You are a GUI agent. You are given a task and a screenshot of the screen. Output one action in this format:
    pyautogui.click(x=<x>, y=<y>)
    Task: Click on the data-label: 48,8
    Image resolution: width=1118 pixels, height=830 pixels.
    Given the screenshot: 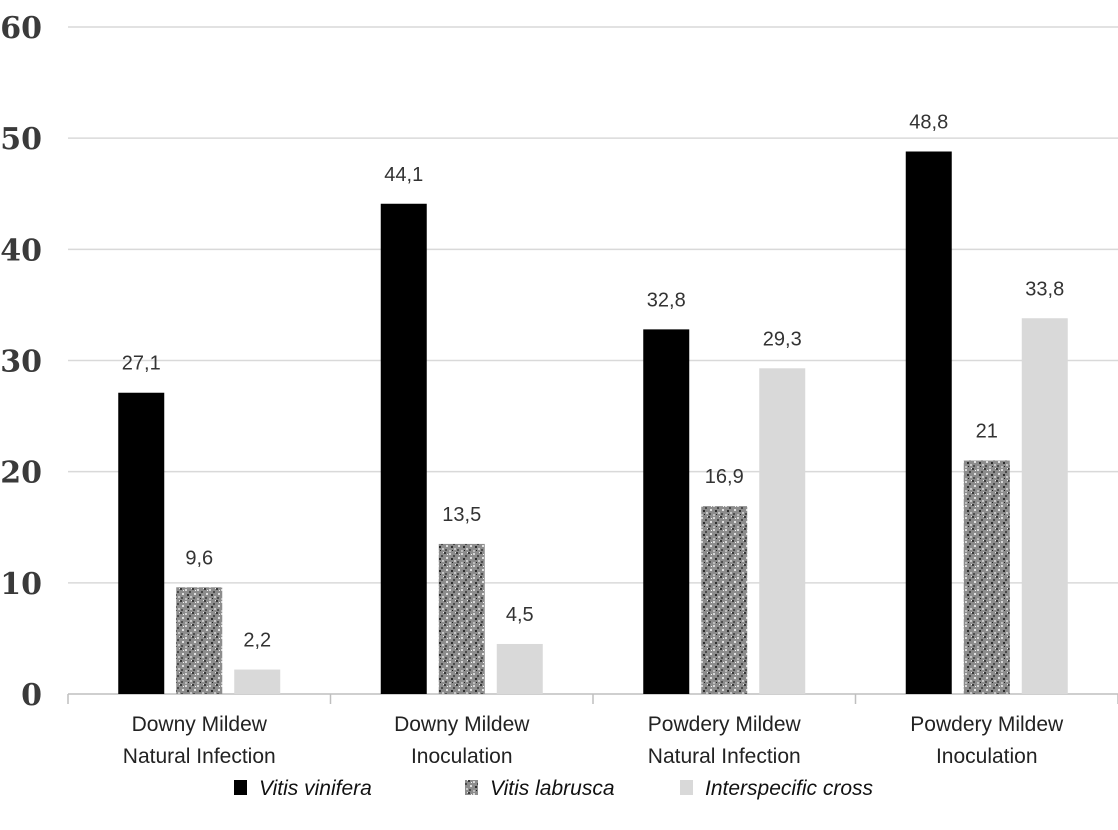 What is the action you would take?
    pyautogui.click(x=928, y=123)
    